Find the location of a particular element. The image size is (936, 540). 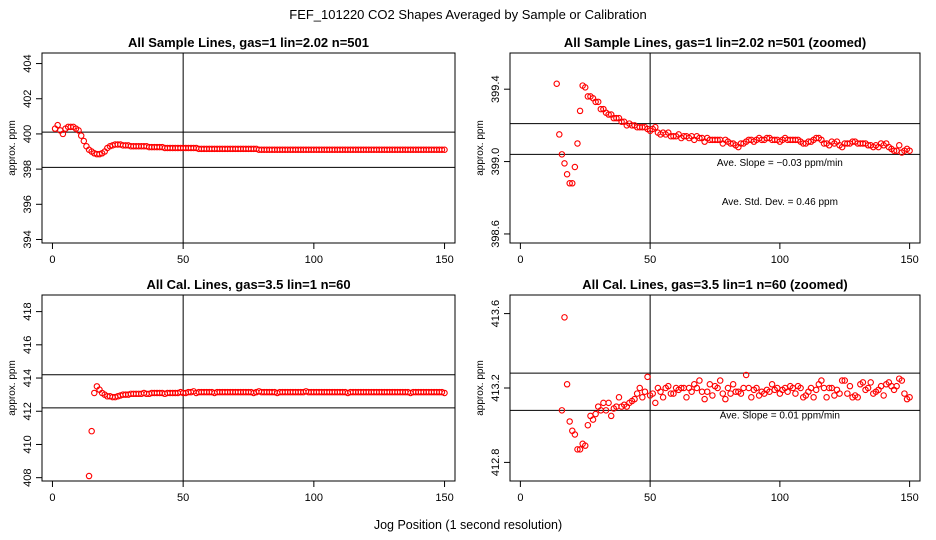

y-tick-label: 399.4 is located at coordinates (496, 89).